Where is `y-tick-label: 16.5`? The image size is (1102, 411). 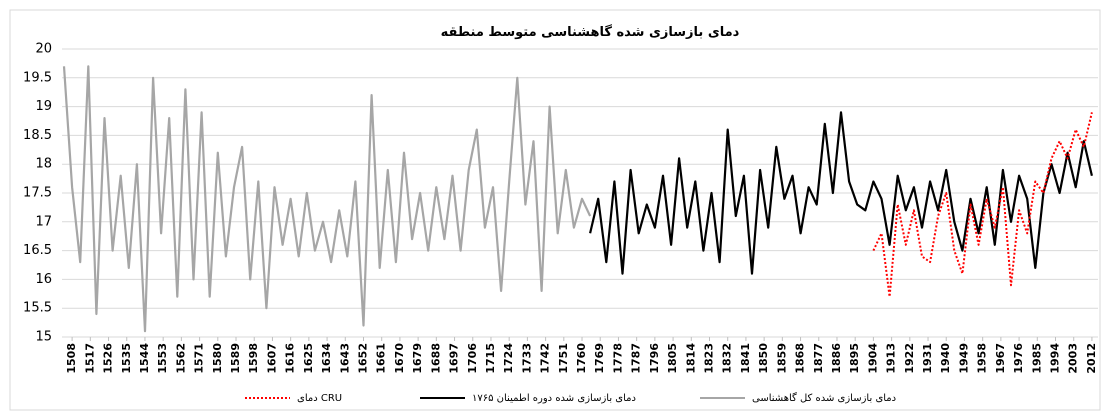
y-tick-label: 16.5 is located at coordinates (37, 250).